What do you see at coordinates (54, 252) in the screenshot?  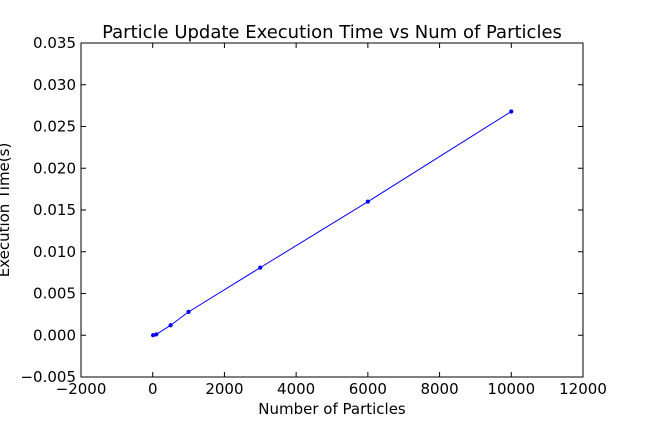 I see `y-tick-label: 0.010` at bounding box center [54, 252].